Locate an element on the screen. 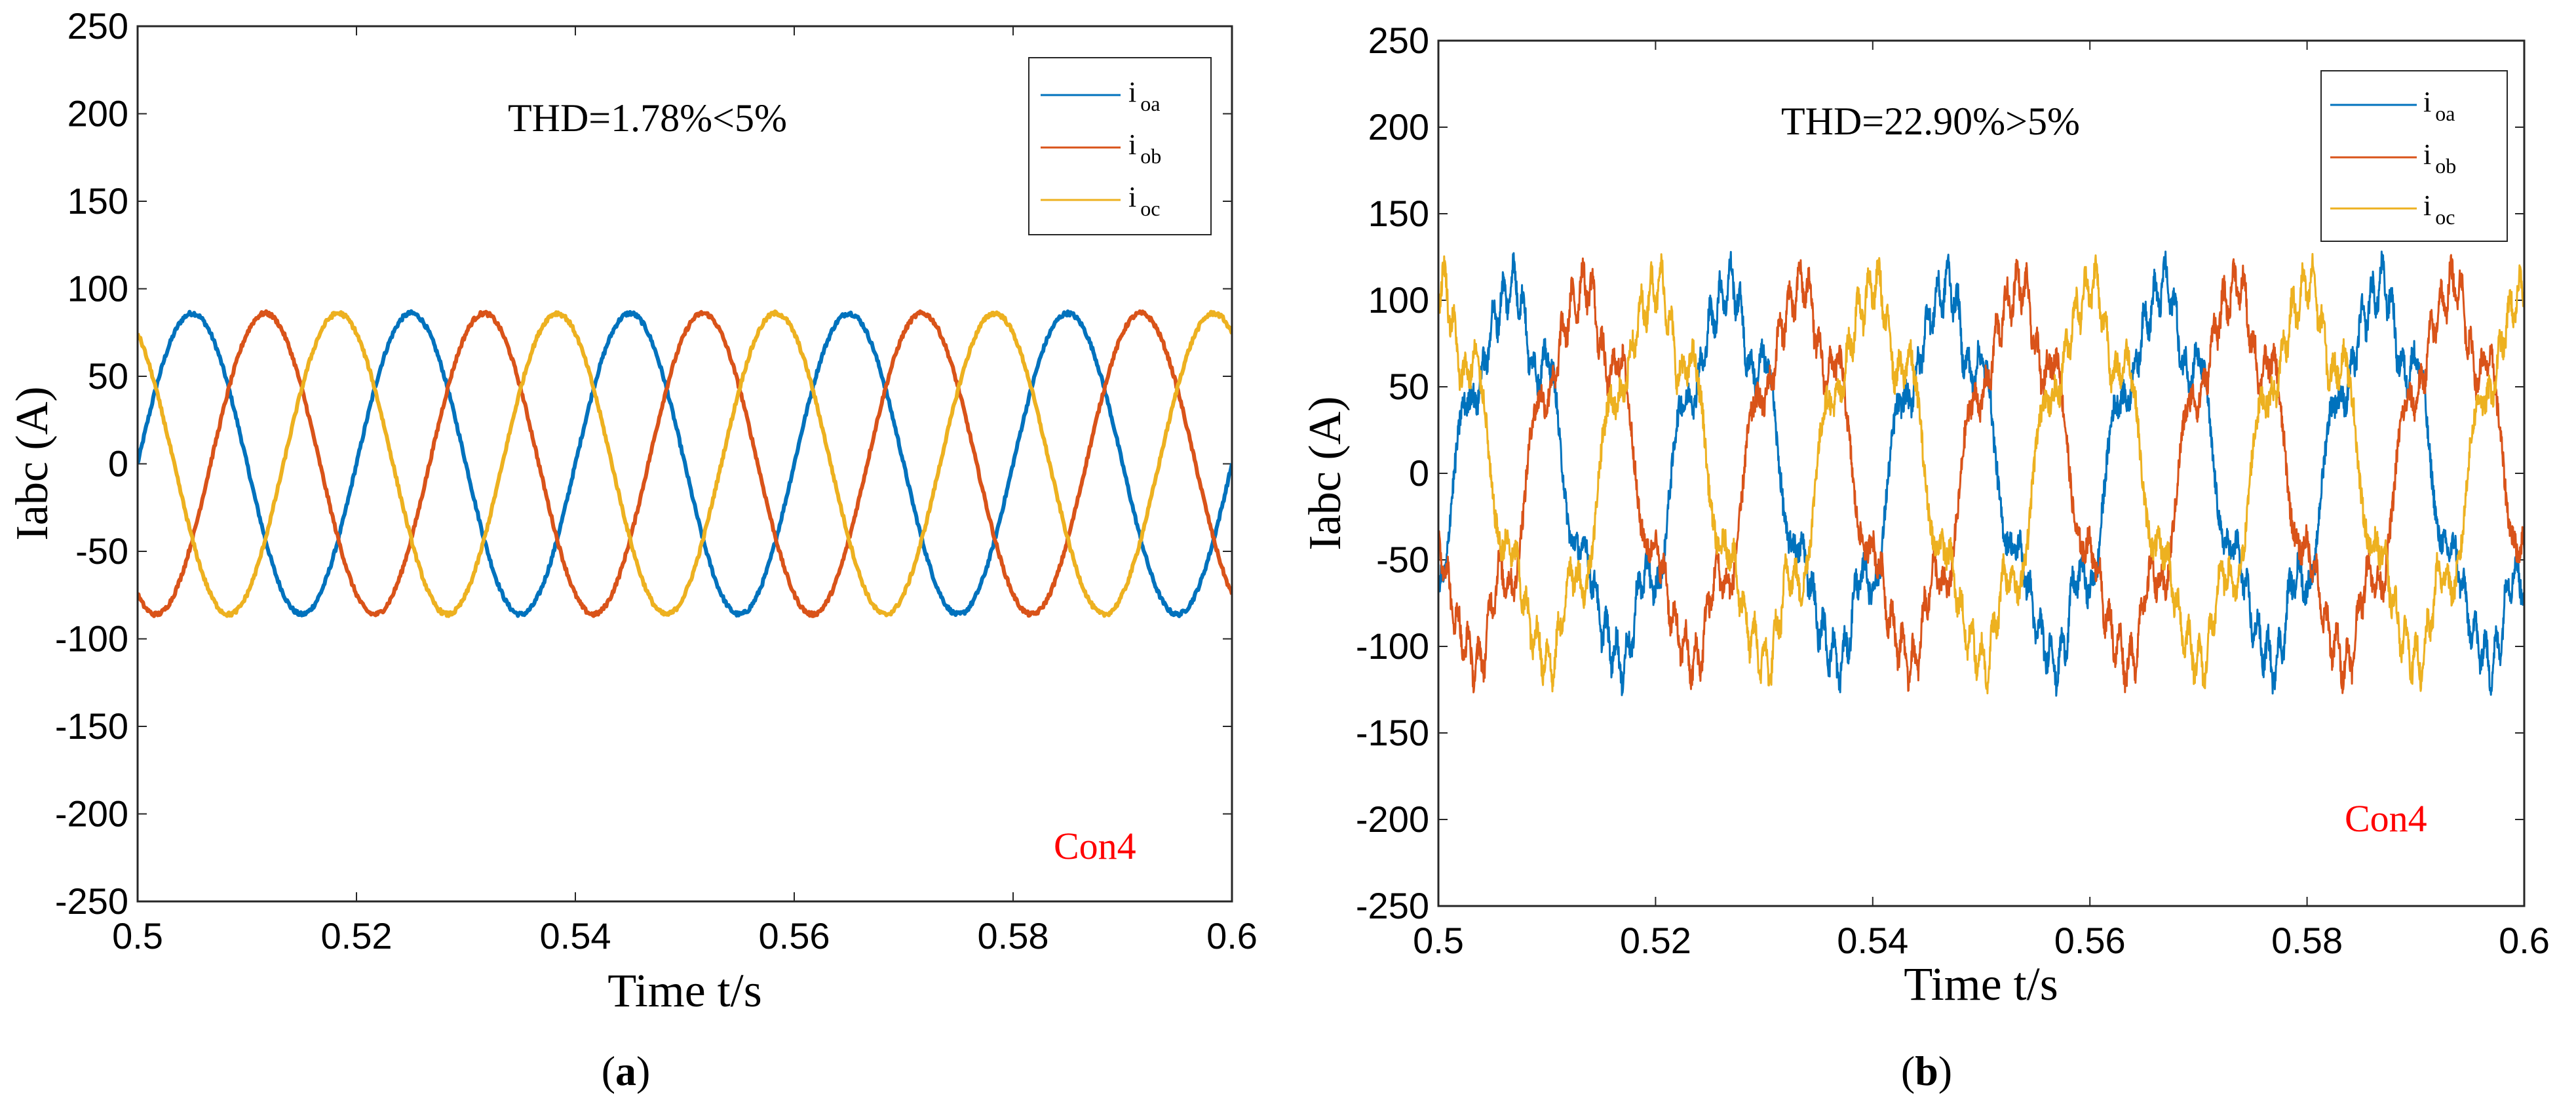 The height and width of the screenshot is (1104, 2576). series-line-oc is located at coordinates (685, 463).